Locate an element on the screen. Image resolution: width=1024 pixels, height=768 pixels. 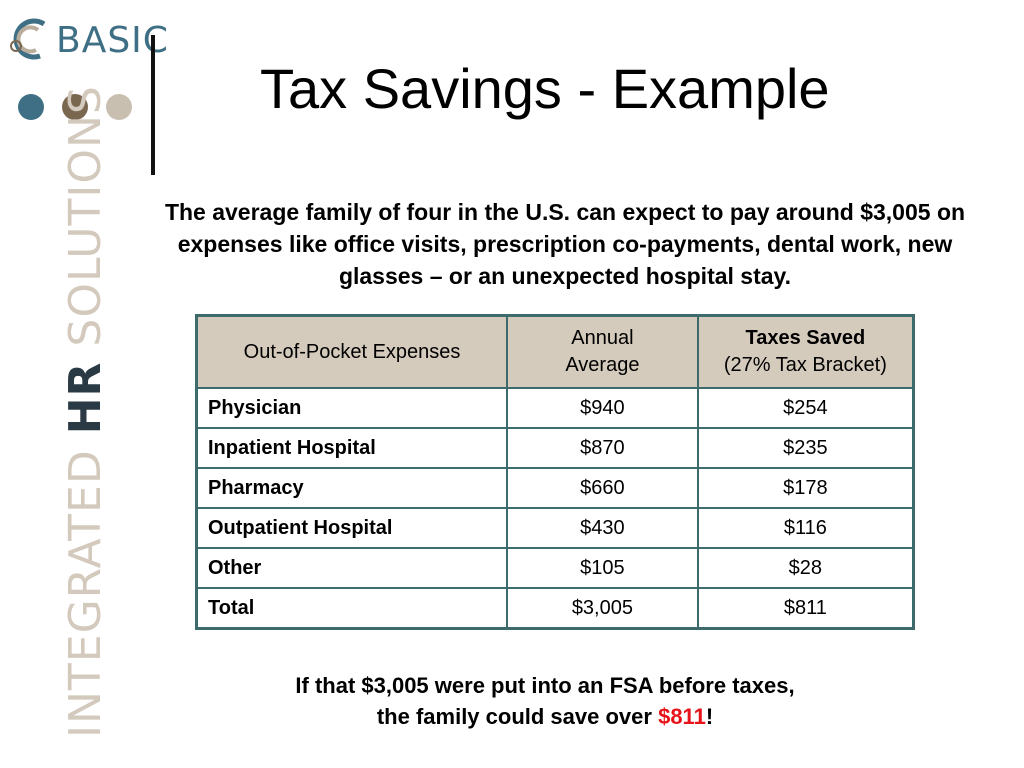
header-annual-label: Annual is located at coordinates (602, 338).